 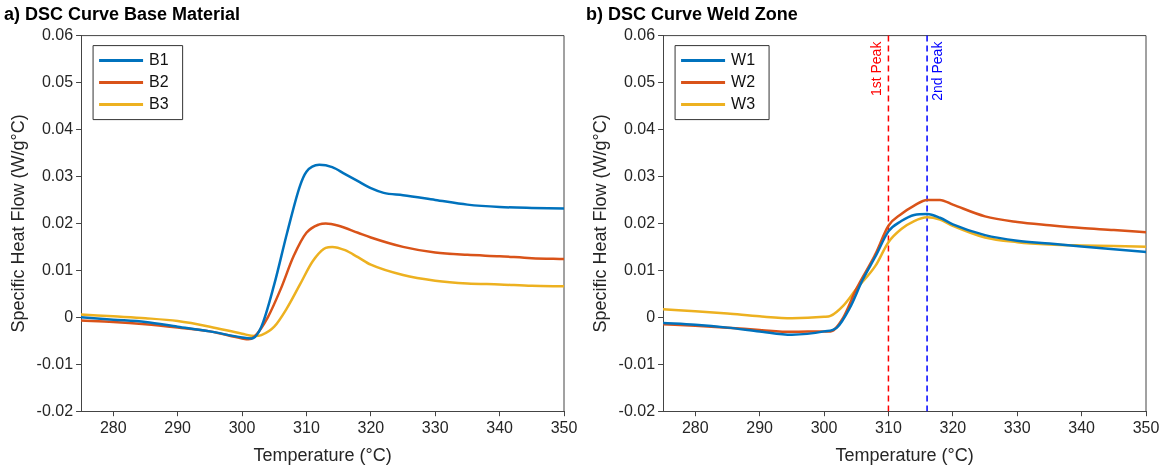 What do you see at coordinates (159, 60) in the screenshot?
I see `legend-label: B1` at bounding box center [159, 60].